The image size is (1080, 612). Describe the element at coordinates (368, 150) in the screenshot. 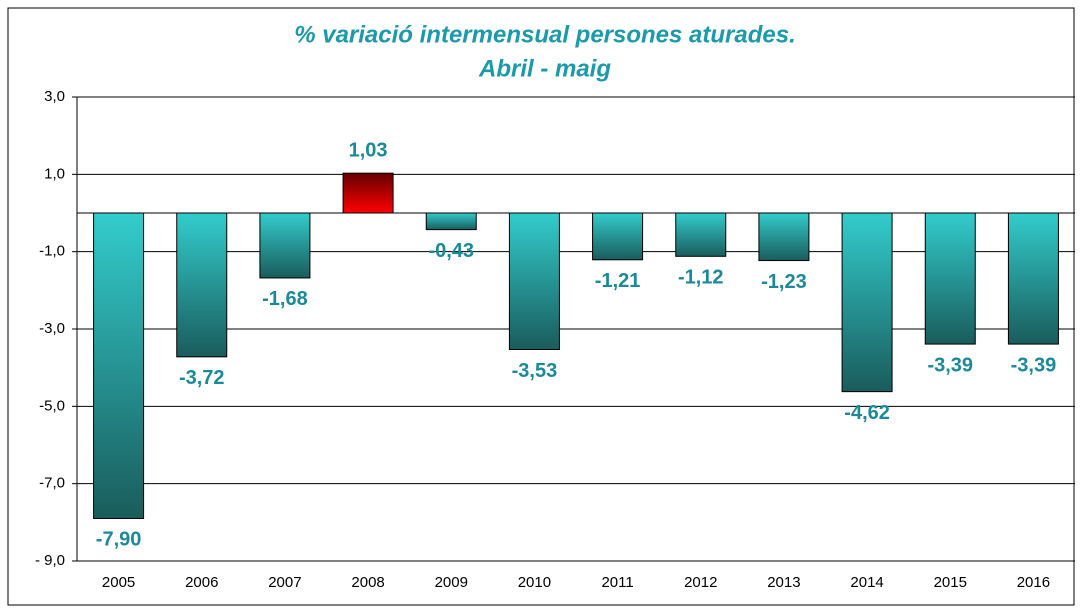

I see `value-label: 1,03` at that location.